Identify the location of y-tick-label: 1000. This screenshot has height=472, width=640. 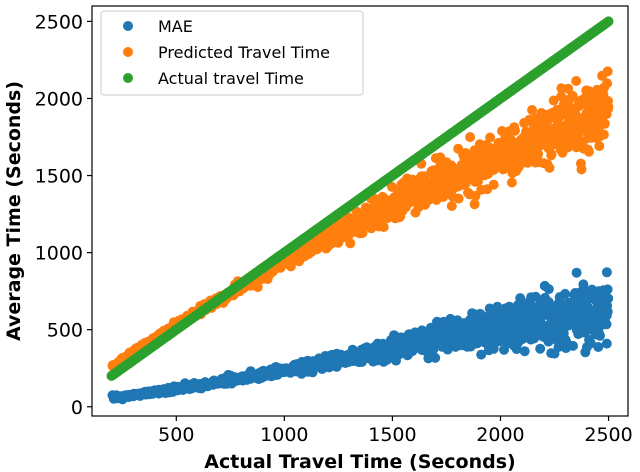
(59, 254).